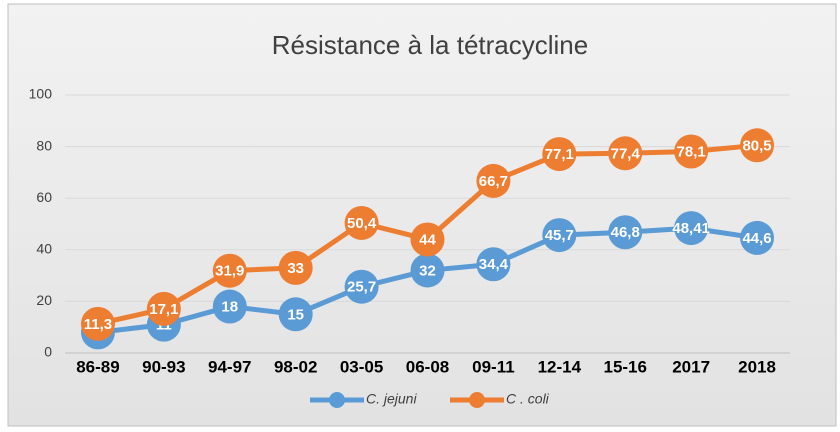 The height and width of the screenshot is (432, 840). I want to click on data-label: 48,41, so click(691, 228).